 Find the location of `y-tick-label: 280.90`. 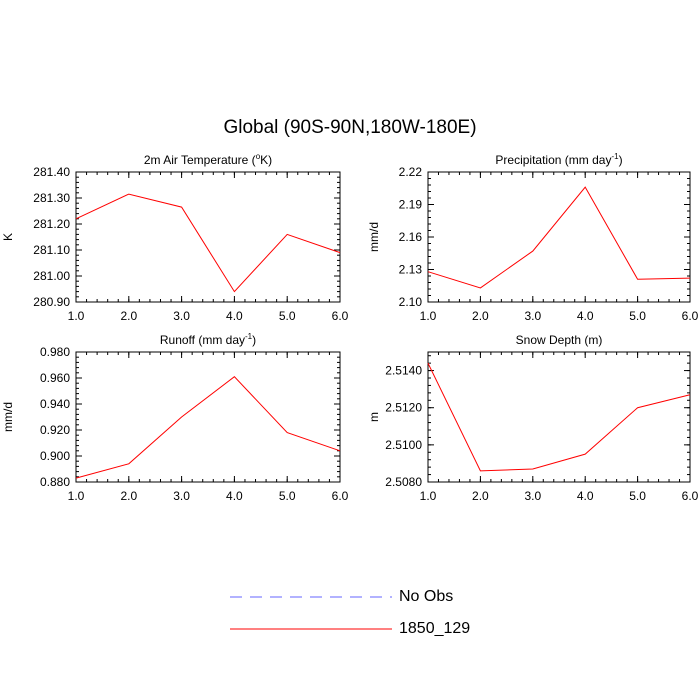

y-tick-label: 280.90 is located at coordinates (51, 302).